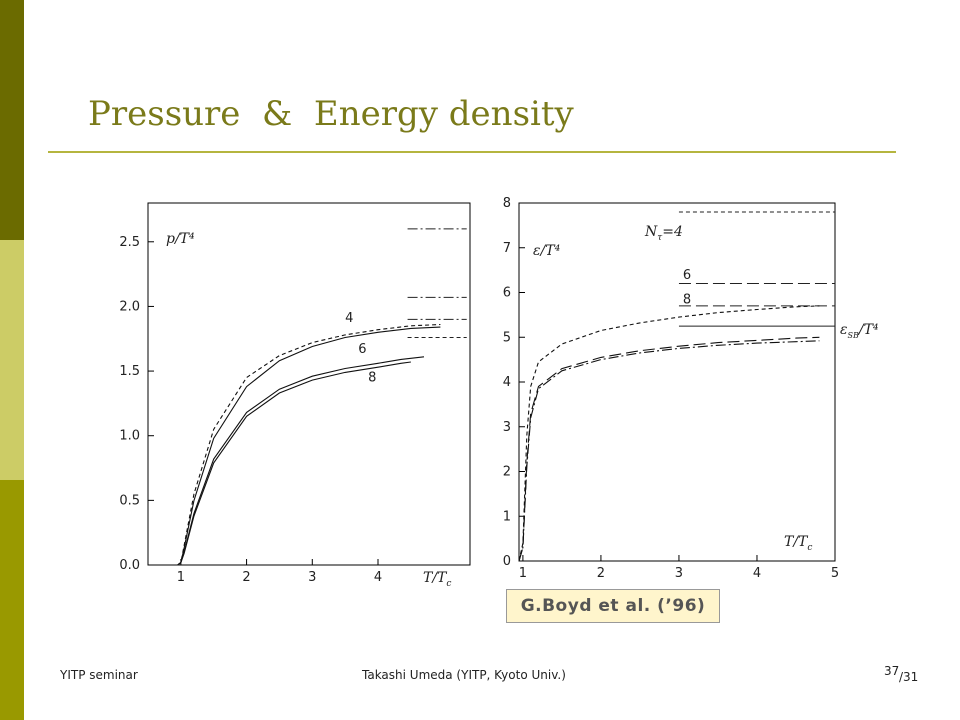  I want to click on page-total: /31, so click(909, 677).